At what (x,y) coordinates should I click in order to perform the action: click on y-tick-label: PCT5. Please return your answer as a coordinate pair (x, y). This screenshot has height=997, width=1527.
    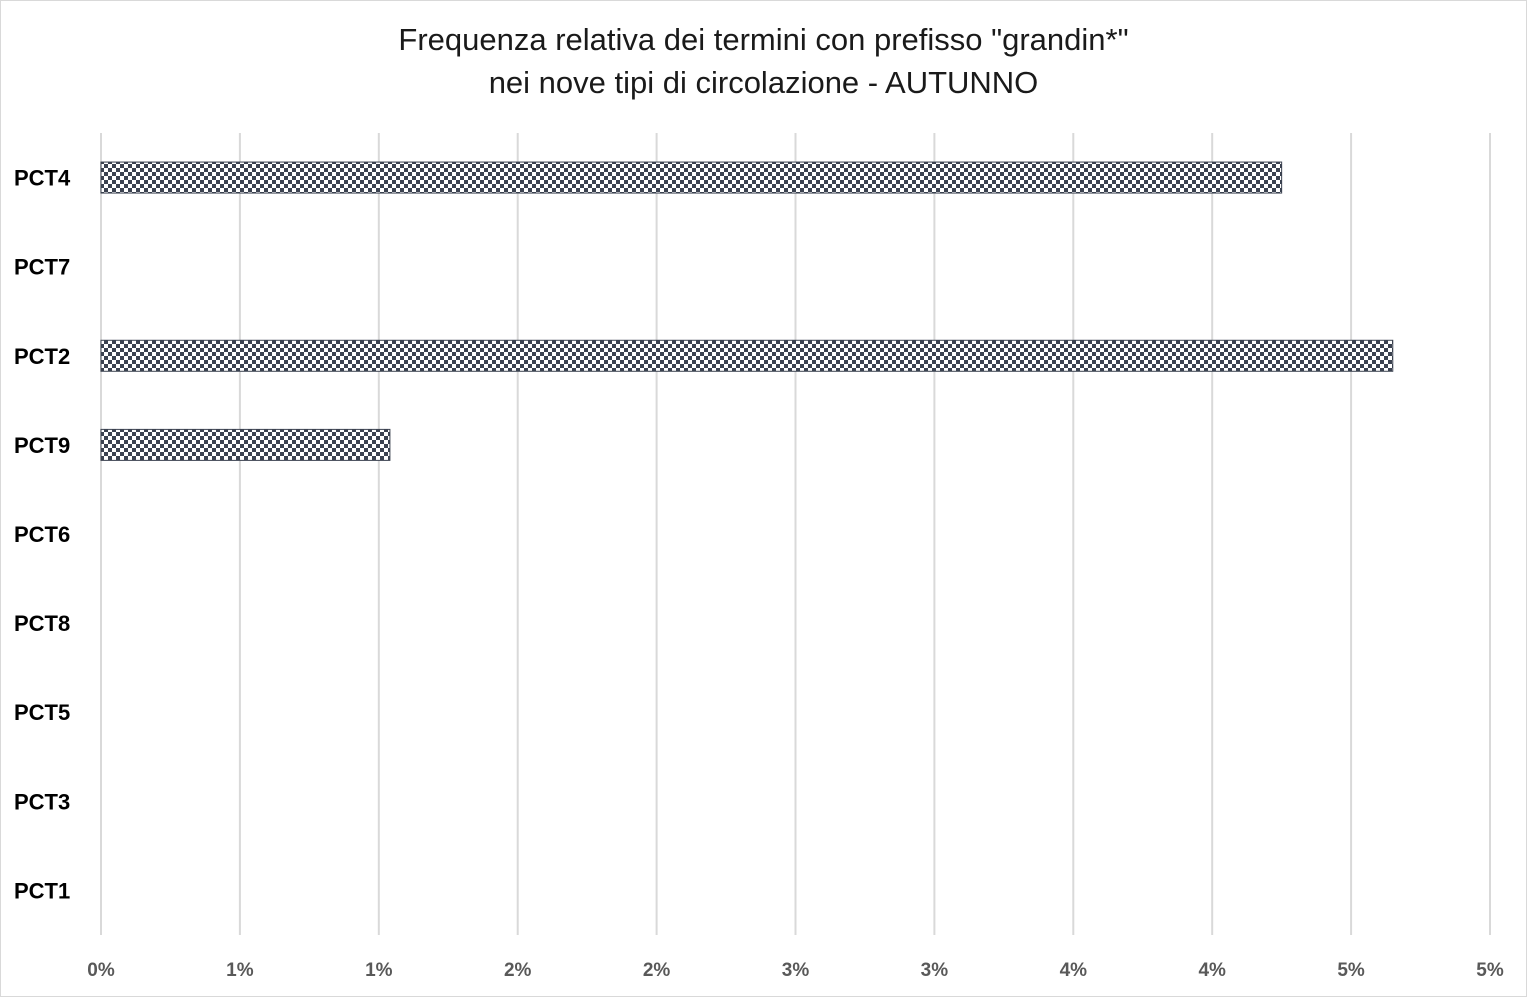
    Looking at the image, I should click on (42, 712).